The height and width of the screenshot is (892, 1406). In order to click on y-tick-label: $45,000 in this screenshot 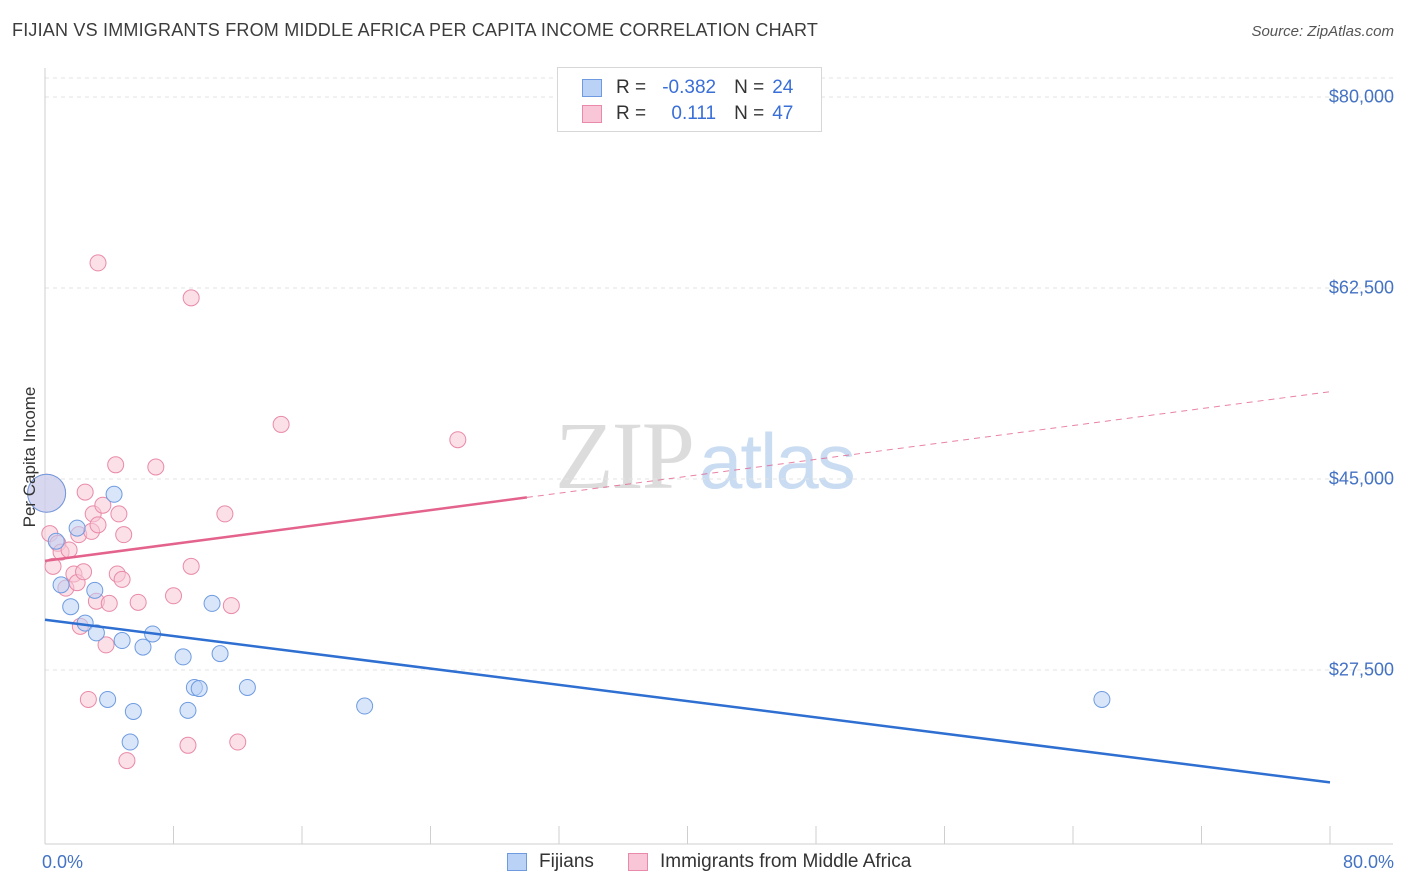, I will do `click(1361, 478)`.